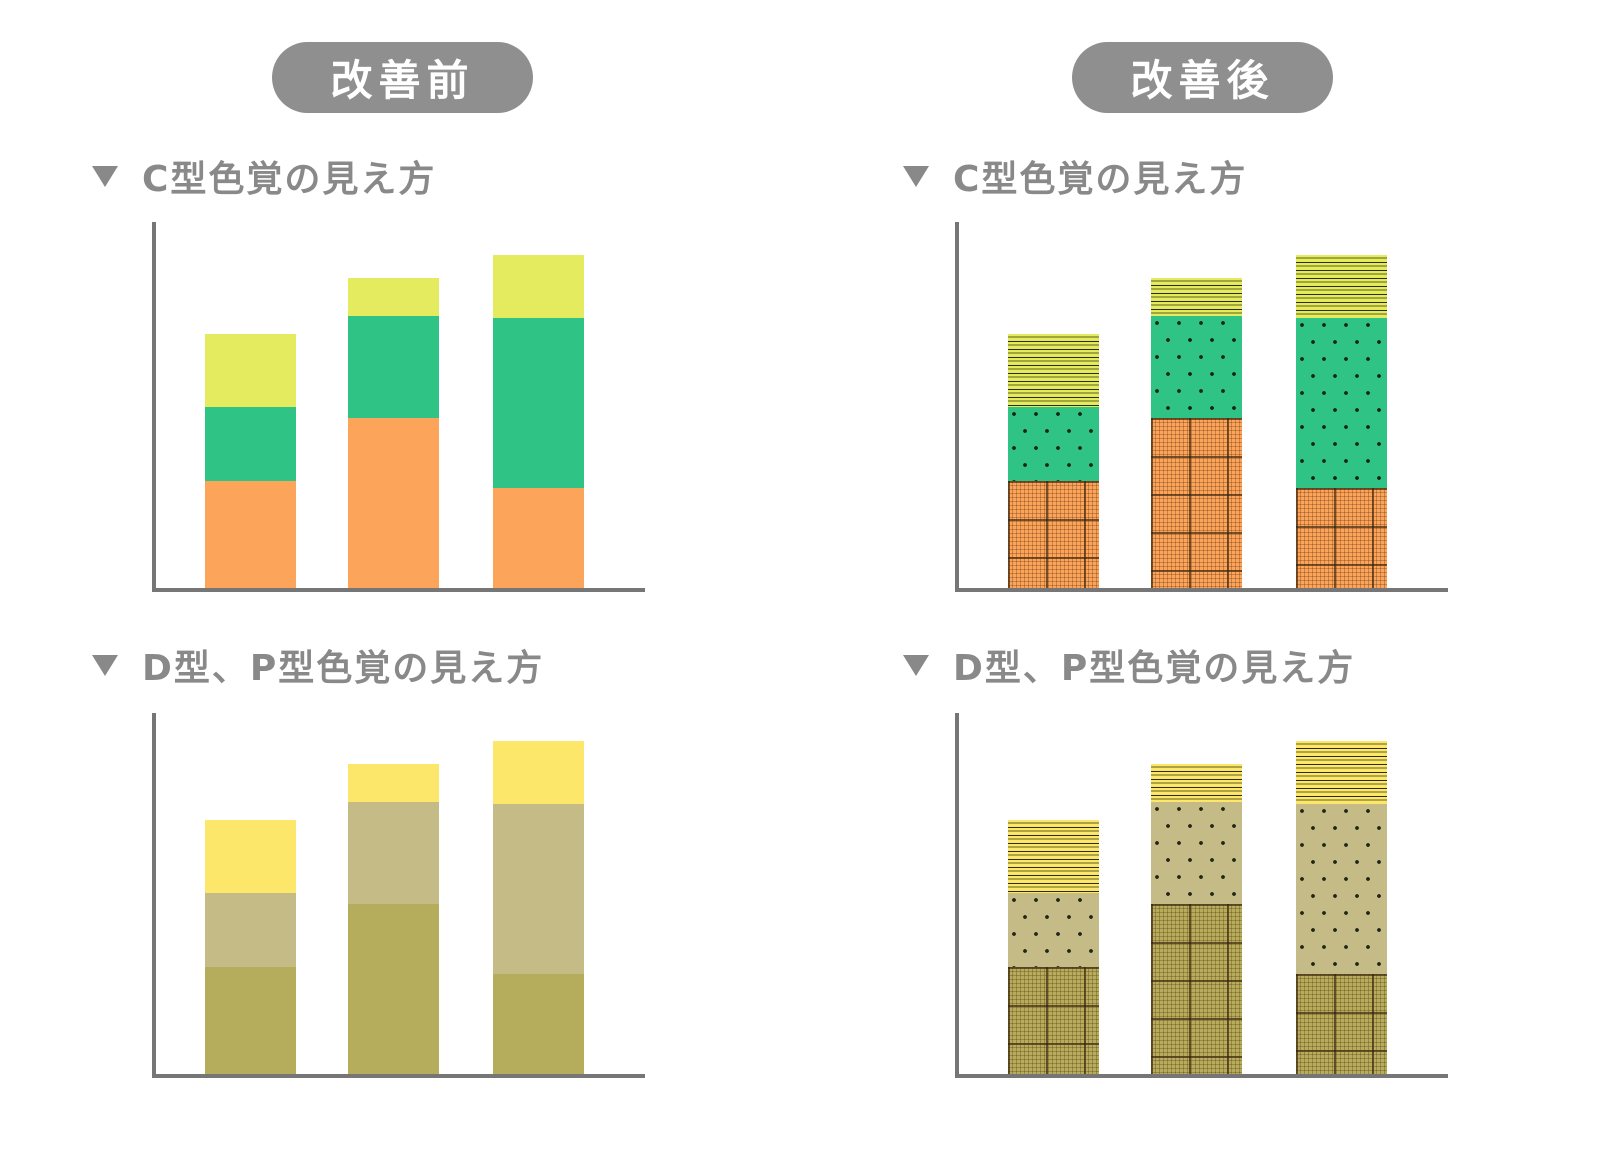  I want to click on before-badge: 改善前, so click(402, 77).